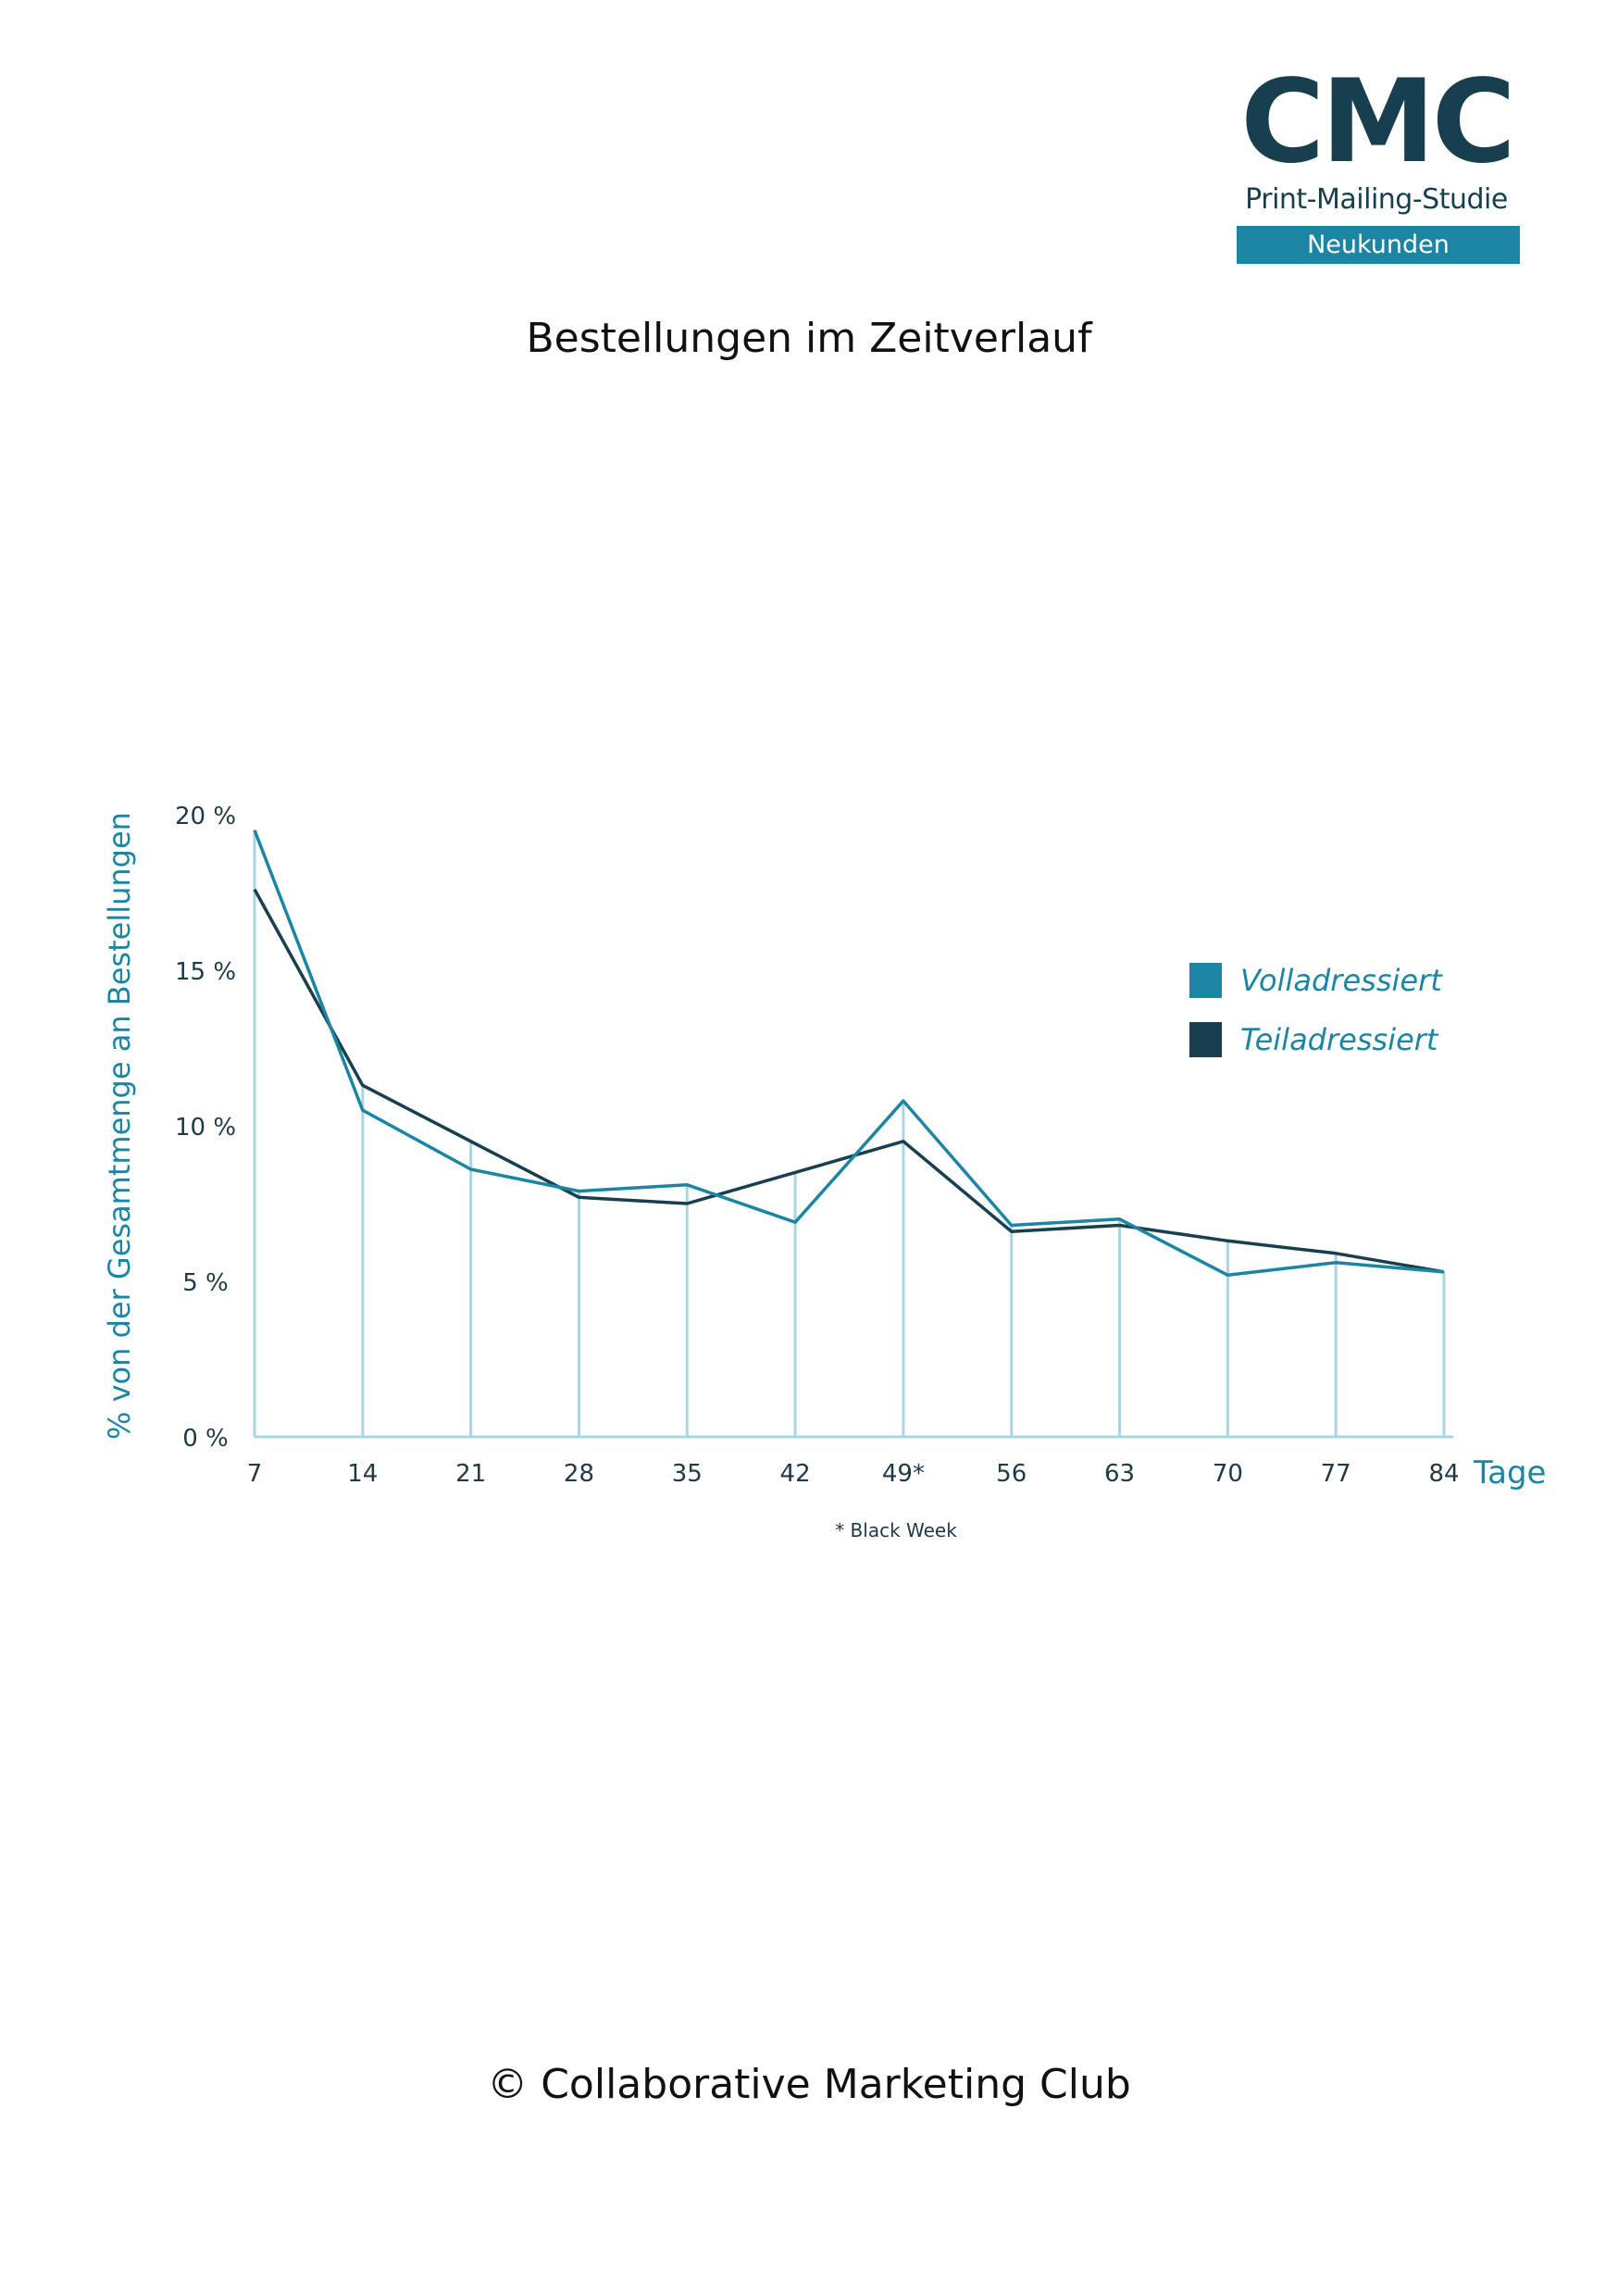 Image resolution: width=1618 pixels, height=2296 pixels. Describe the element at coordinates (1509, 1472) in the screenshot. I see `x-axis-title: Tage` at that location.